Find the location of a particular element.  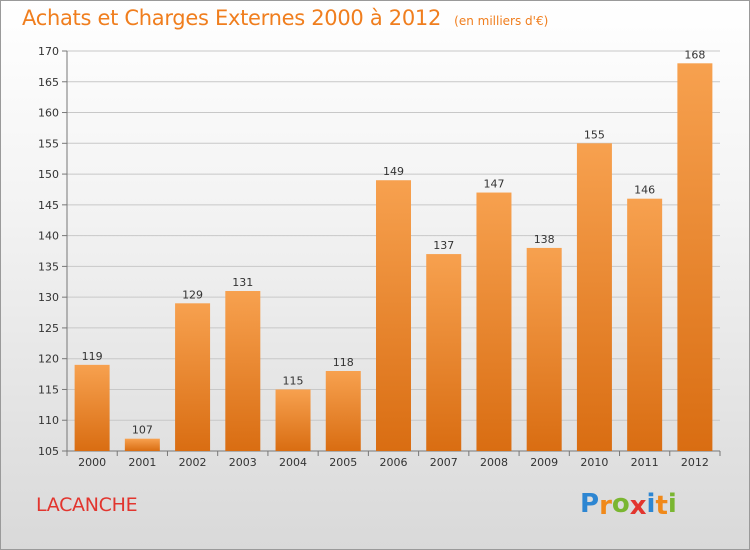

x-tick-label: 2004 is located at coordinates (293, 462).